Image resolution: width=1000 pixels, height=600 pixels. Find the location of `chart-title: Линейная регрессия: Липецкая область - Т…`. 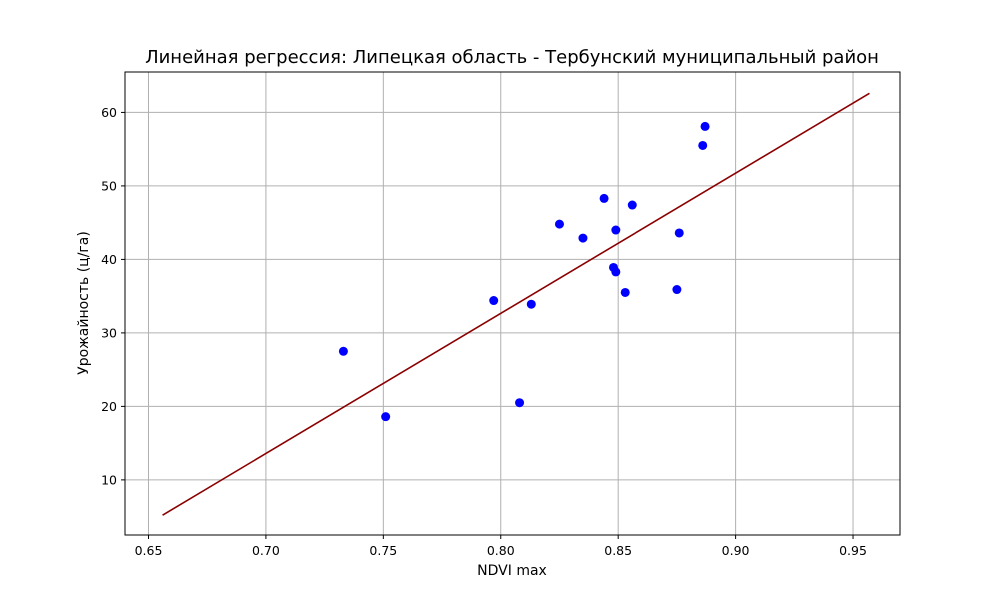

chart-title: Линейная регрессия: Липецкая область - Т… is located at coordinates (512, 57).